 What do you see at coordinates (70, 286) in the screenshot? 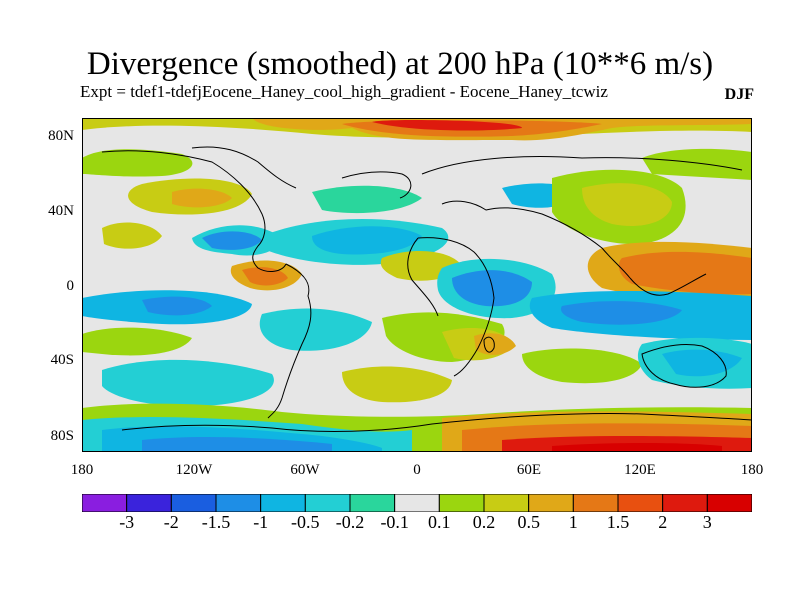
I see `lat-label-0: 0` at bounding box center [70, 286].